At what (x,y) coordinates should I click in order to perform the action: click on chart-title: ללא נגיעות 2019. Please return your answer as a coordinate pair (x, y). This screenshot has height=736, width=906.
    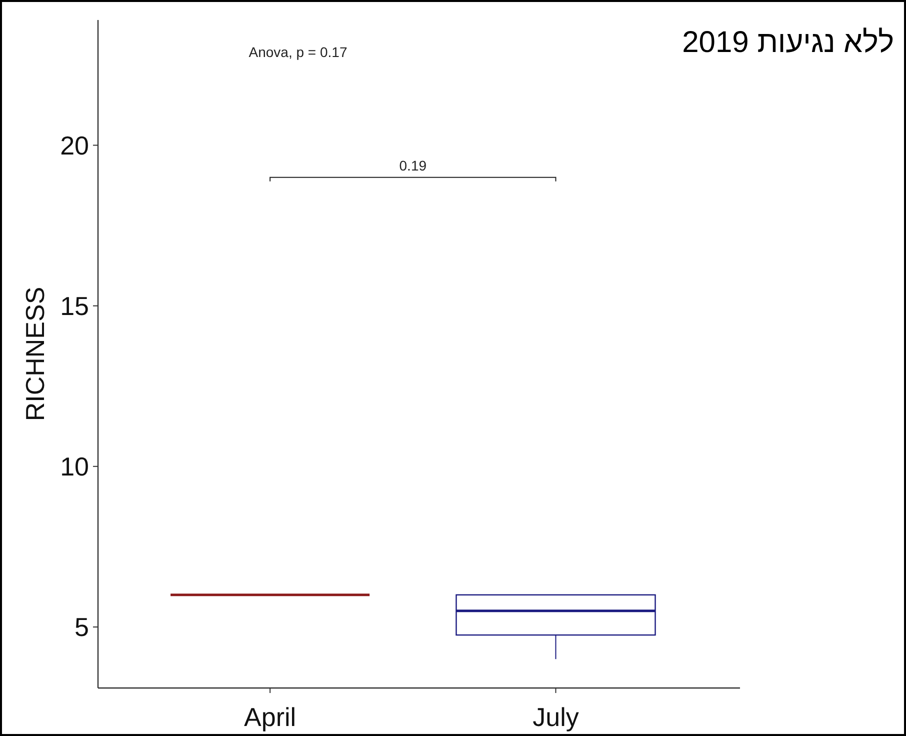
    Looking at the image, I should click on (788, 42).